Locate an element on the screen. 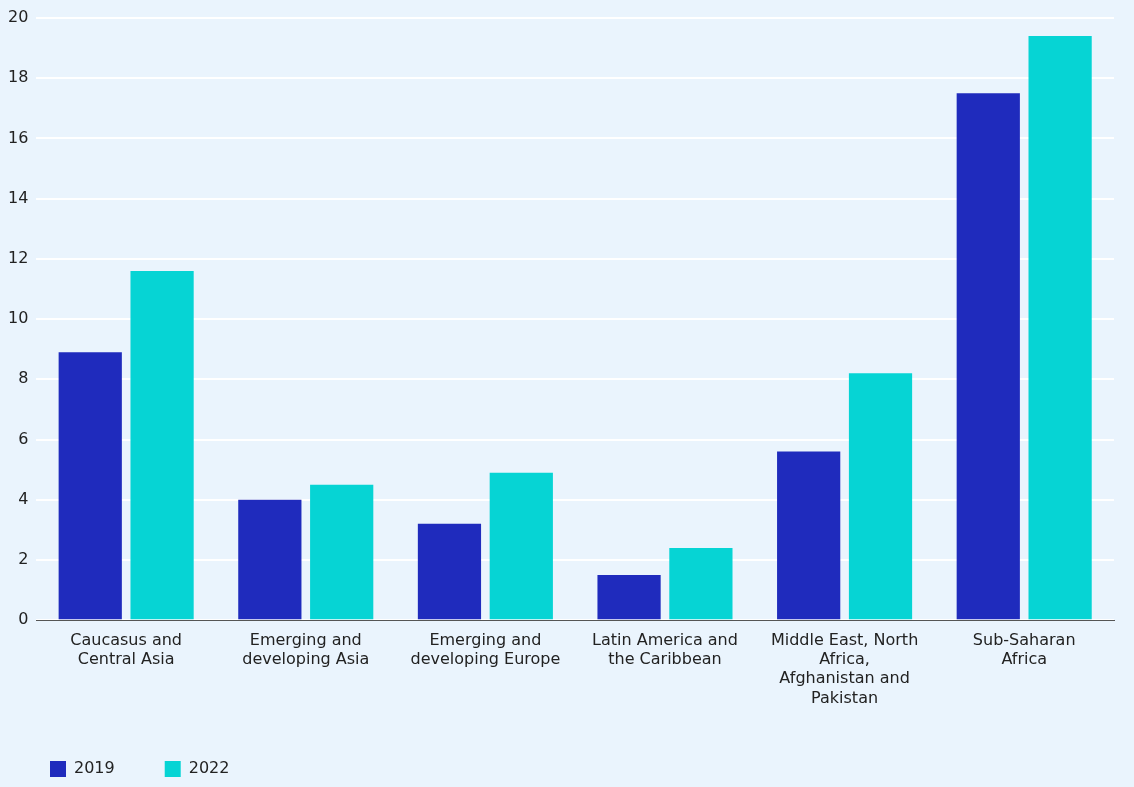 The width and height of the screenshot is (1134, 787). y-tick-label: 12 is located at coordinates (18, 258).